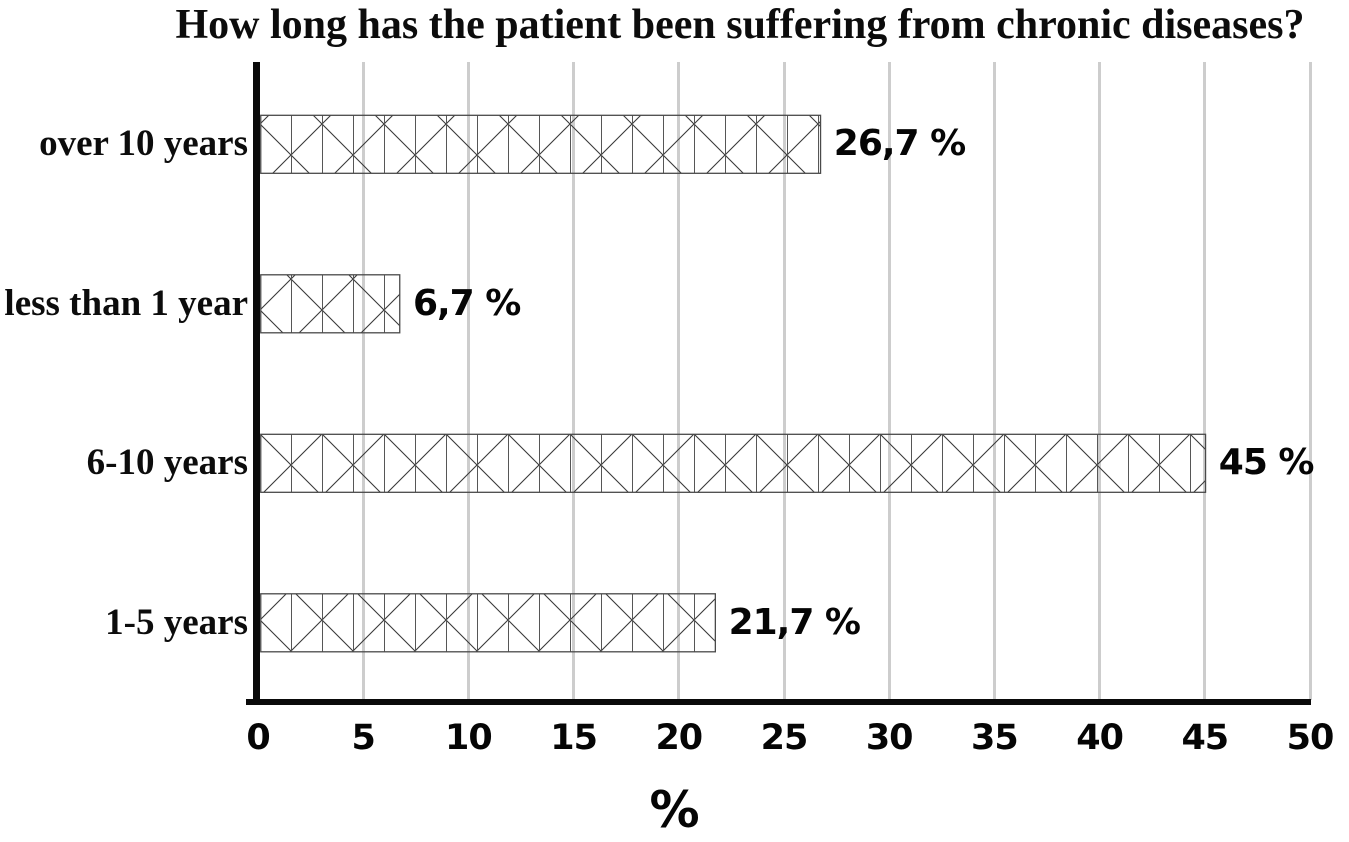  I want to click on value-label-over-10-years: 26,7 %, so click(899, 144).